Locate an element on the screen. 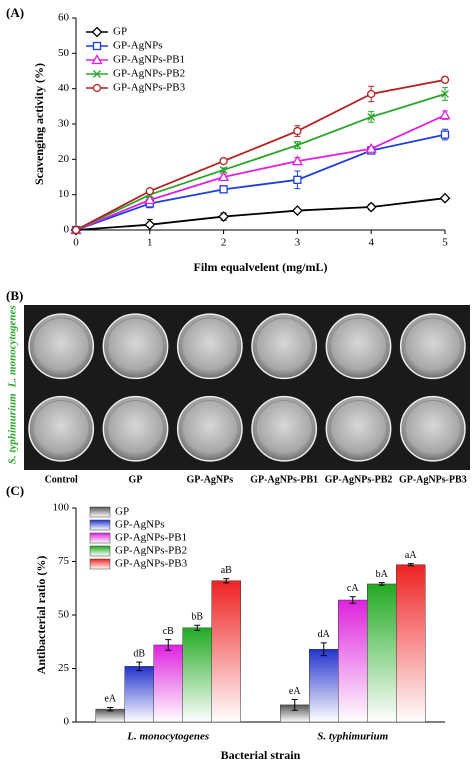  column-label: GP-AgNPs-PB3 is located at coordinates (433, 479).